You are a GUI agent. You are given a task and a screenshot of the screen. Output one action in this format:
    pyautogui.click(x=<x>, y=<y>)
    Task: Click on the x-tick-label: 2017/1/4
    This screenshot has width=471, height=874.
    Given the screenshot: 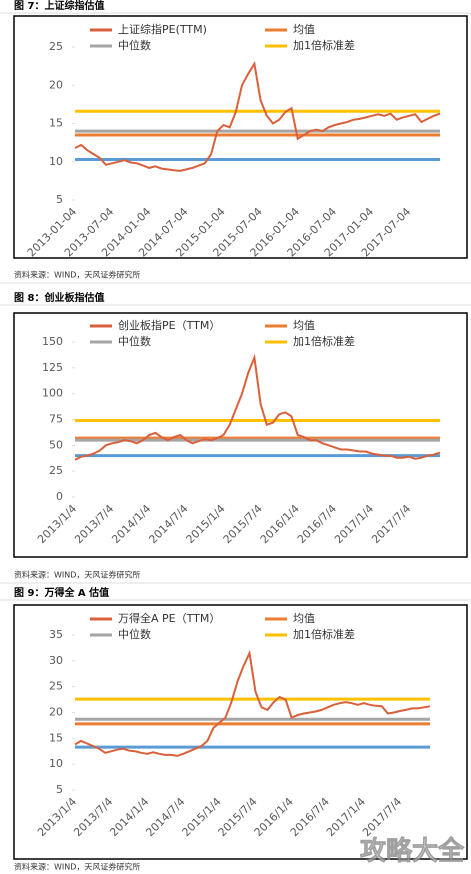 What is the action you would take?
    pyautogui.click(x=354, y=524)
    